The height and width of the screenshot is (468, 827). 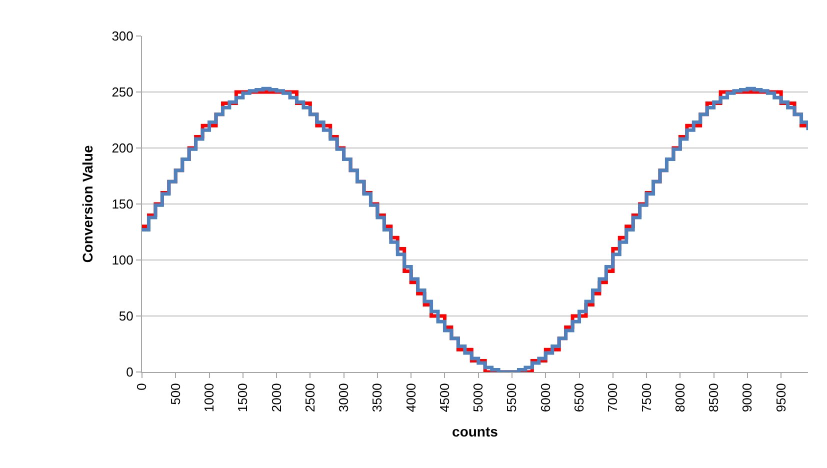 What do you see at coordinates (444, 397) in the screenshot?
I see `x-tick-label: 4500` at bounding box center [444, 397].